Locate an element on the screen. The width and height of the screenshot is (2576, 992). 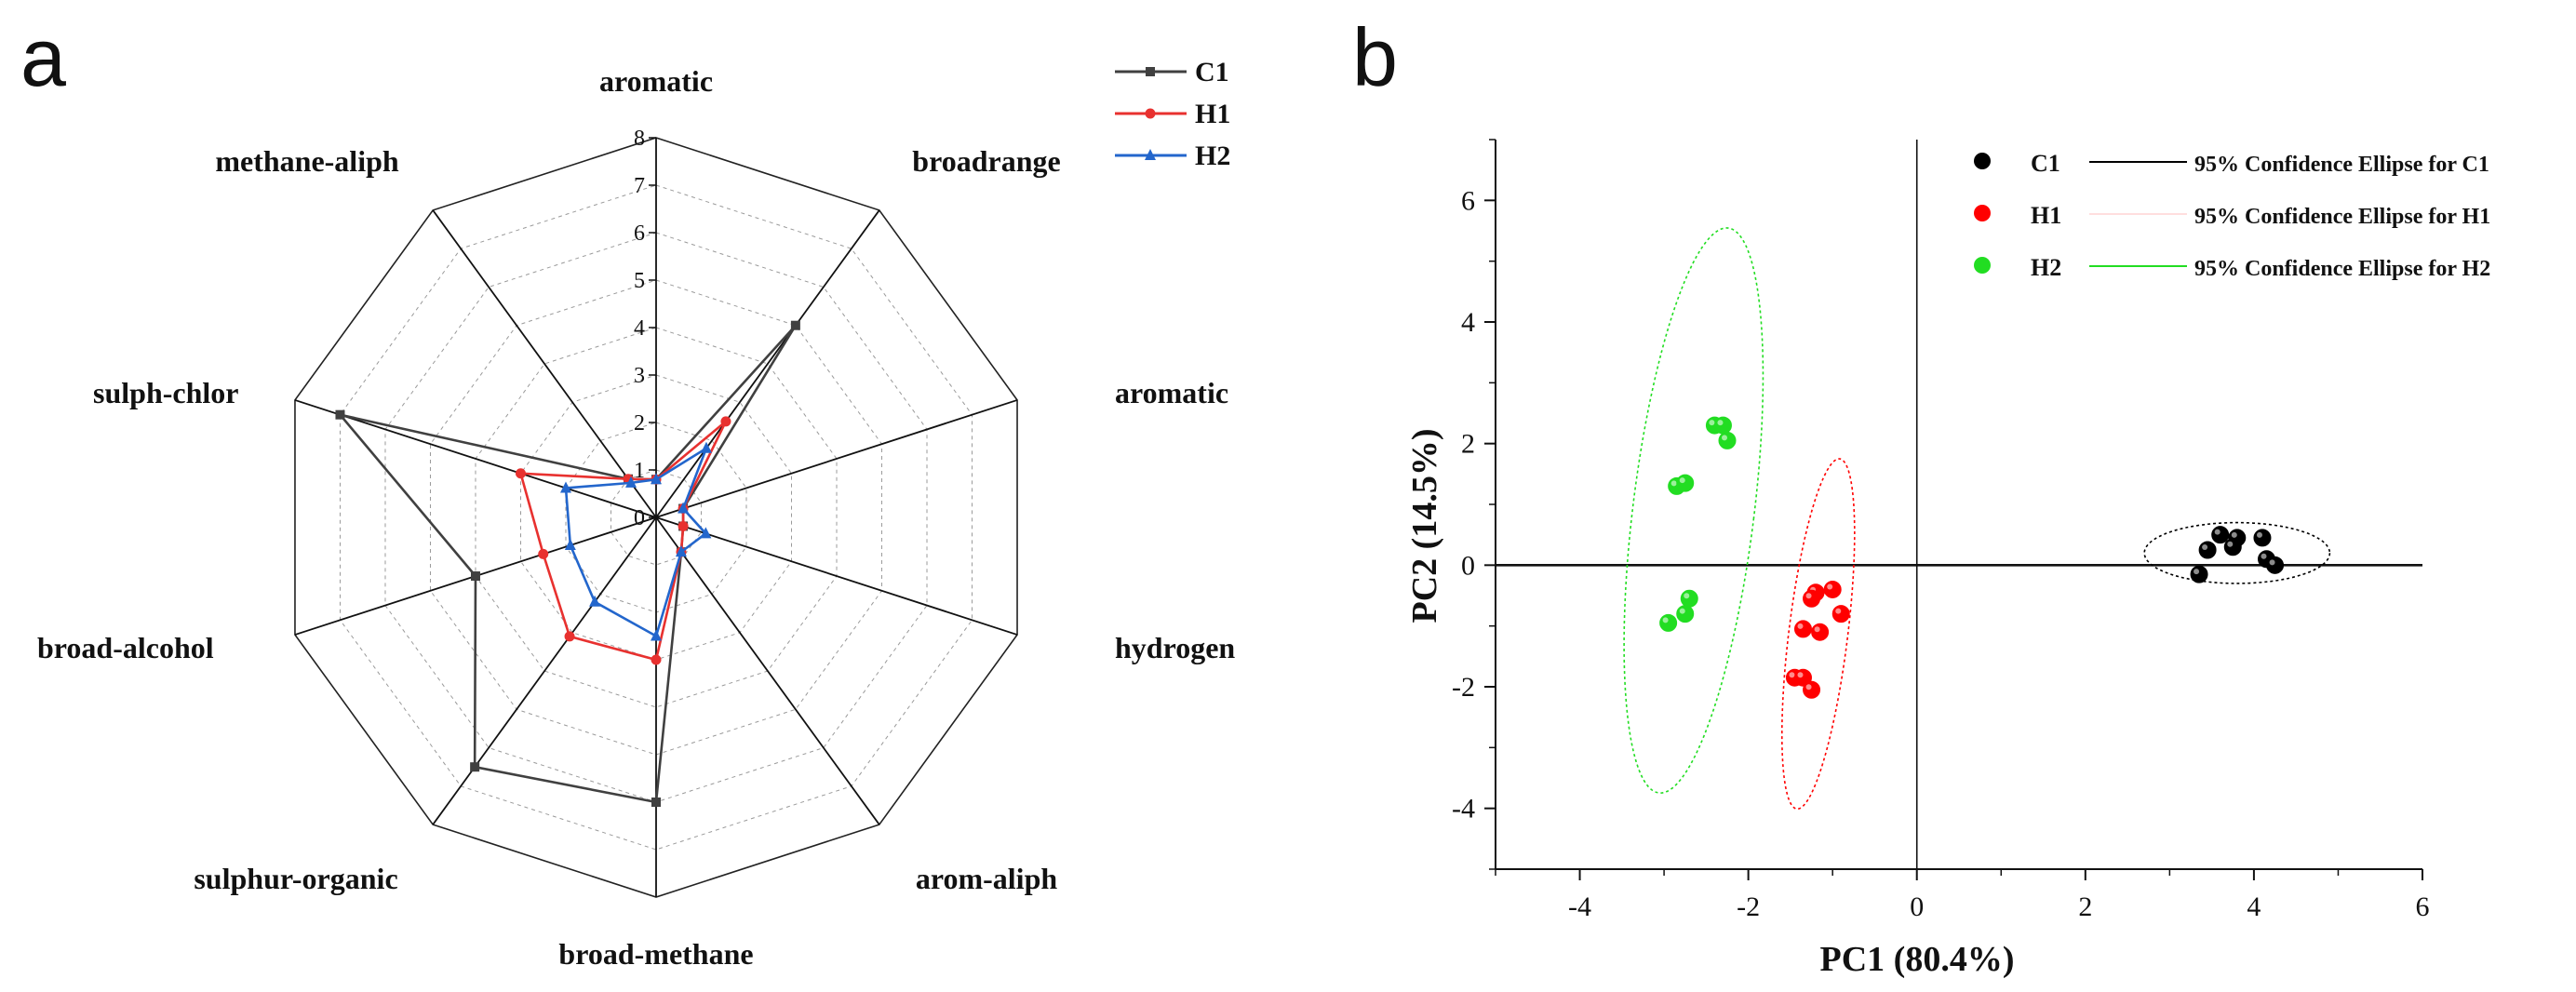
x-tick-label: -4 is located at coordinates (1579, 907).